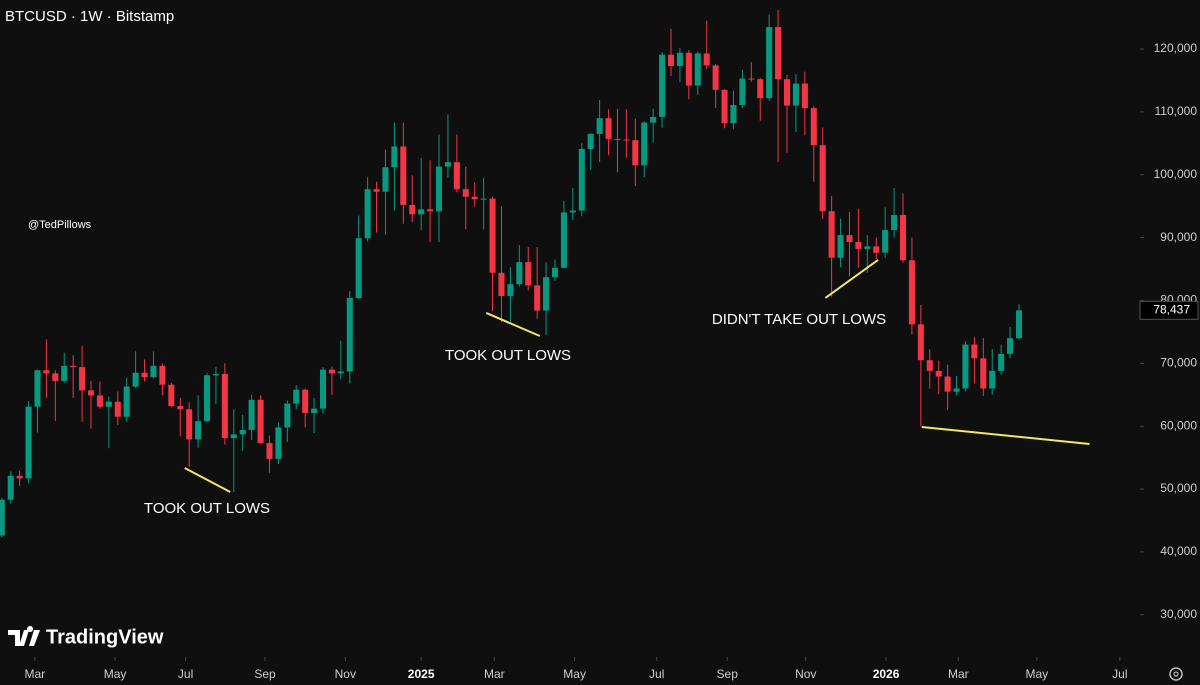 Image resolution: width=1200 pixels, height=685 pixels. What do you see at coordinates (1178, 614) in the screenshot?
I see `y-tick-label: 30,000` at bounding box center [1178, 614].